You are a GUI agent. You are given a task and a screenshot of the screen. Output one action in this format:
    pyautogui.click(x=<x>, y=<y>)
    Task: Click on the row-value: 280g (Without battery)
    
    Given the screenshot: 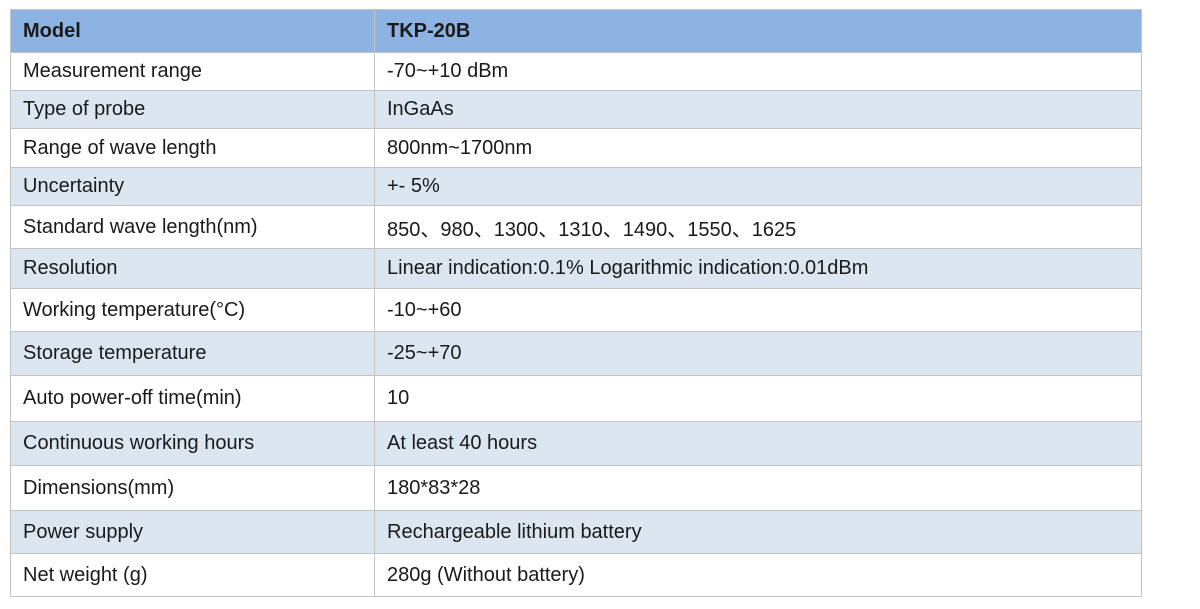 What is the action you would take?
    pyautogui.click(x=758, y=575)
    